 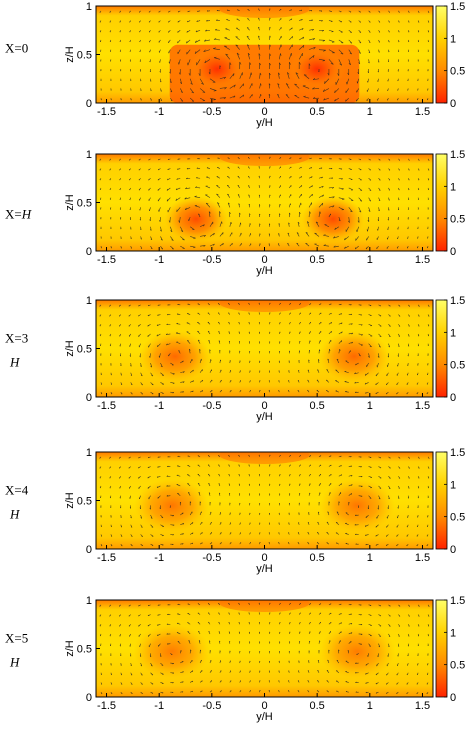 I want to click on panel-title: X=3, so click(x=16, y=338).